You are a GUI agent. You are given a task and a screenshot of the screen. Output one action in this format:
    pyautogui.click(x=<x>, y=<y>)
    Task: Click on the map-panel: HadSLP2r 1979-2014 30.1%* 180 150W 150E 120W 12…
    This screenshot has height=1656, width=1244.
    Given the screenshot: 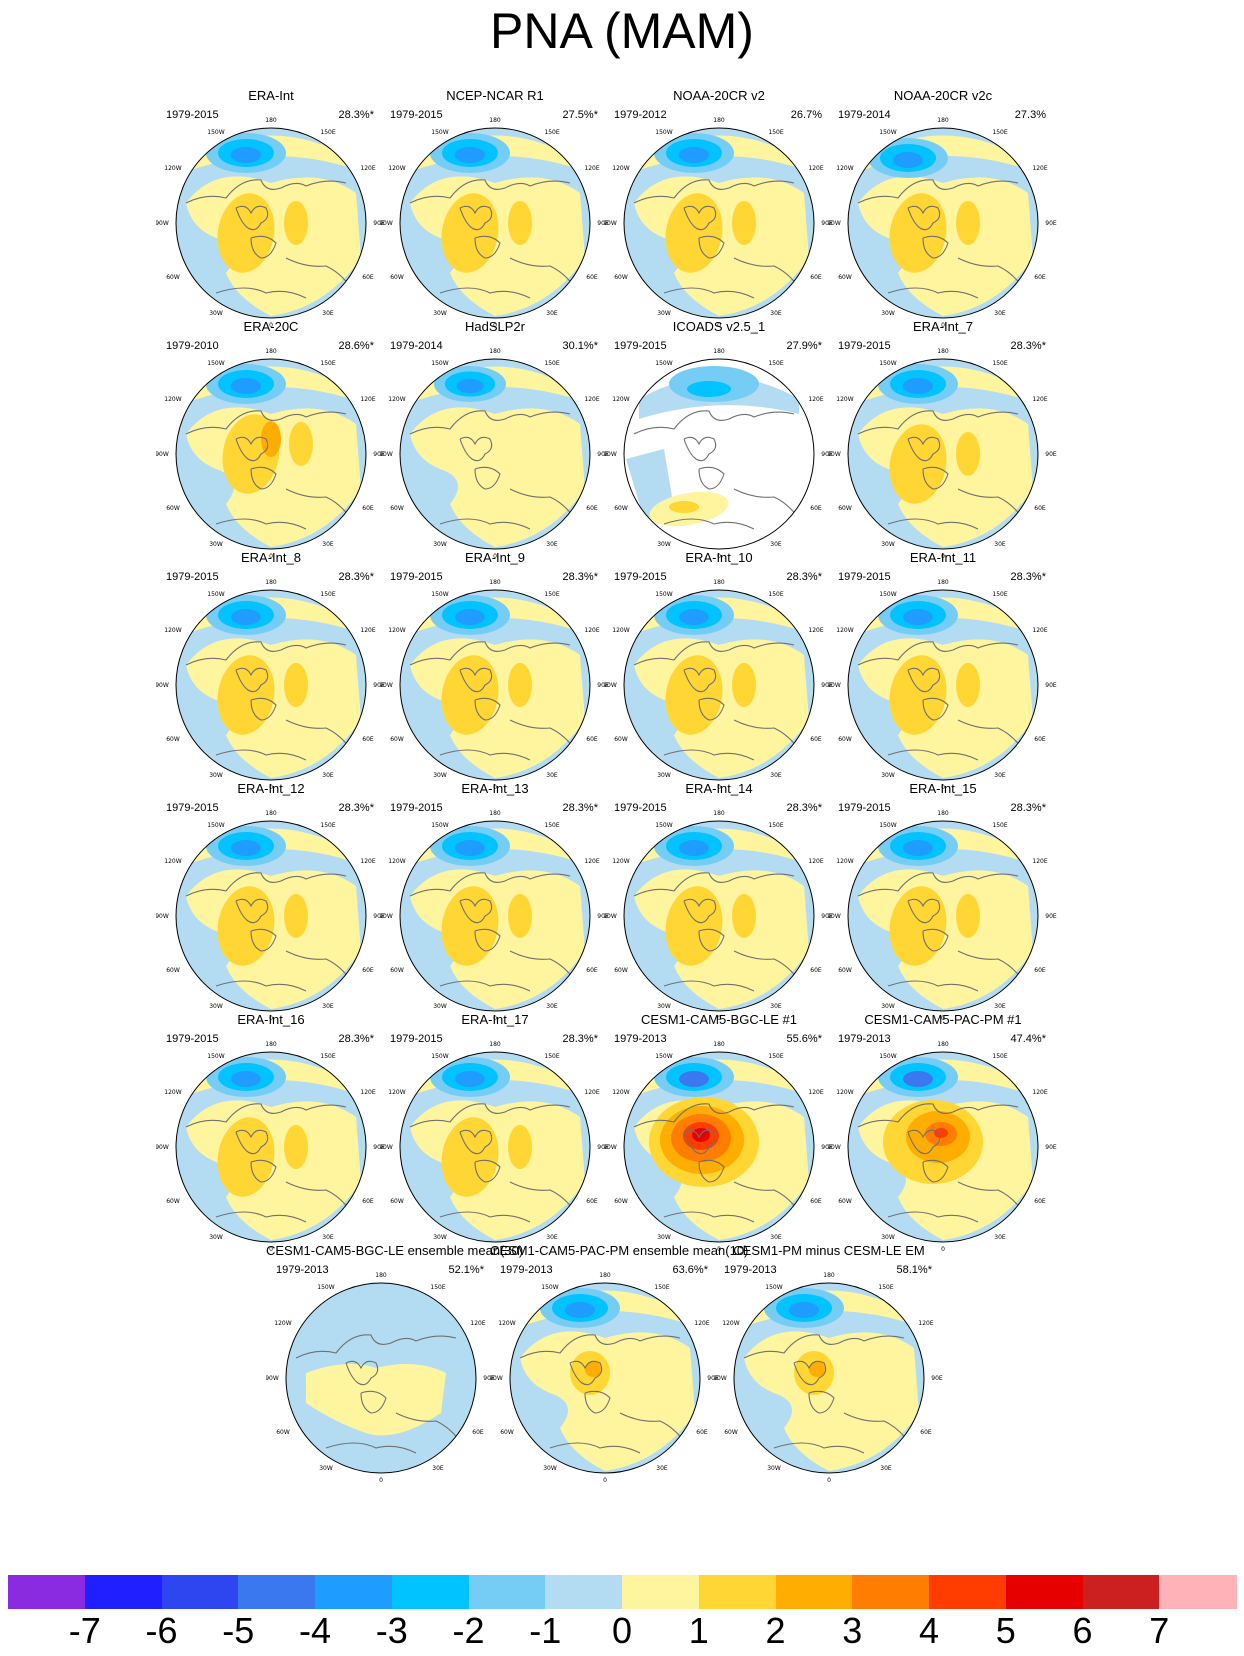 What is the action you would take?
    pyautogui.click(x=495, y=439)
    